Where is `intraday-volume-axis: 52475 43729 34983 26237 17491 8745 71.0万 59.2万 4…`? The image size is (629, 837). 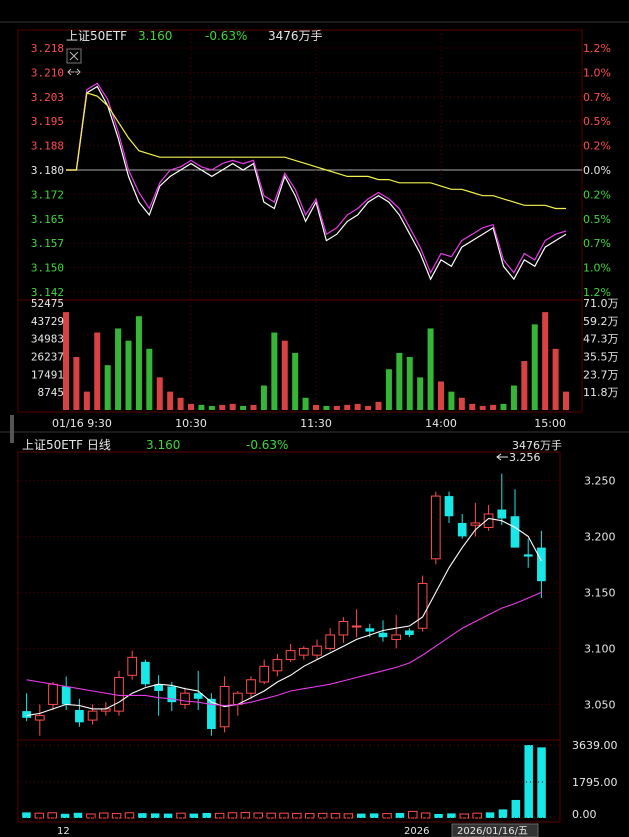
intraday-volume-axis: 52475 43729 34983 26237 17491 8745 71.0万 59.2万 4… is located at coordinates (325, 348).